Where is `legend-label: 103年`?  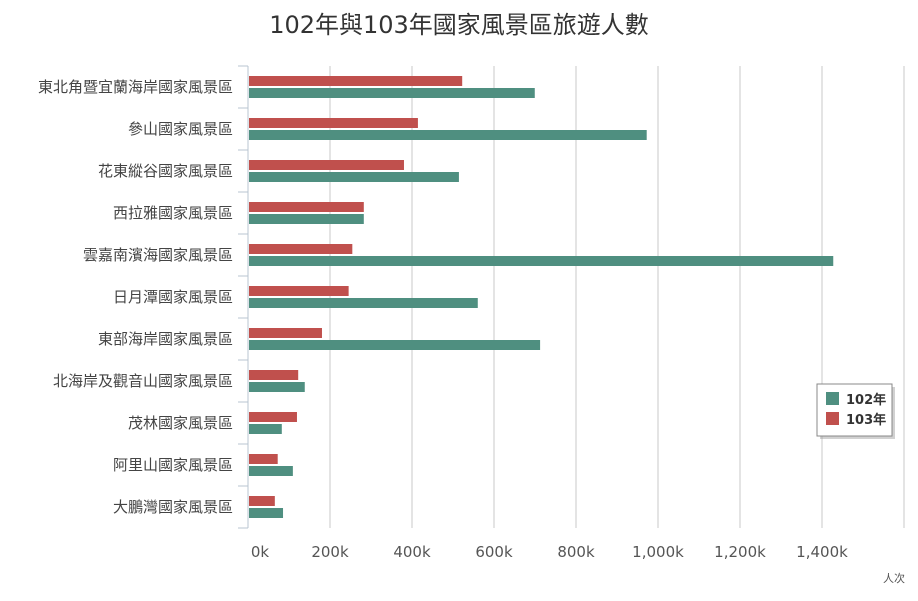 legend-label: 103年 is located at coordinates (866, 420).